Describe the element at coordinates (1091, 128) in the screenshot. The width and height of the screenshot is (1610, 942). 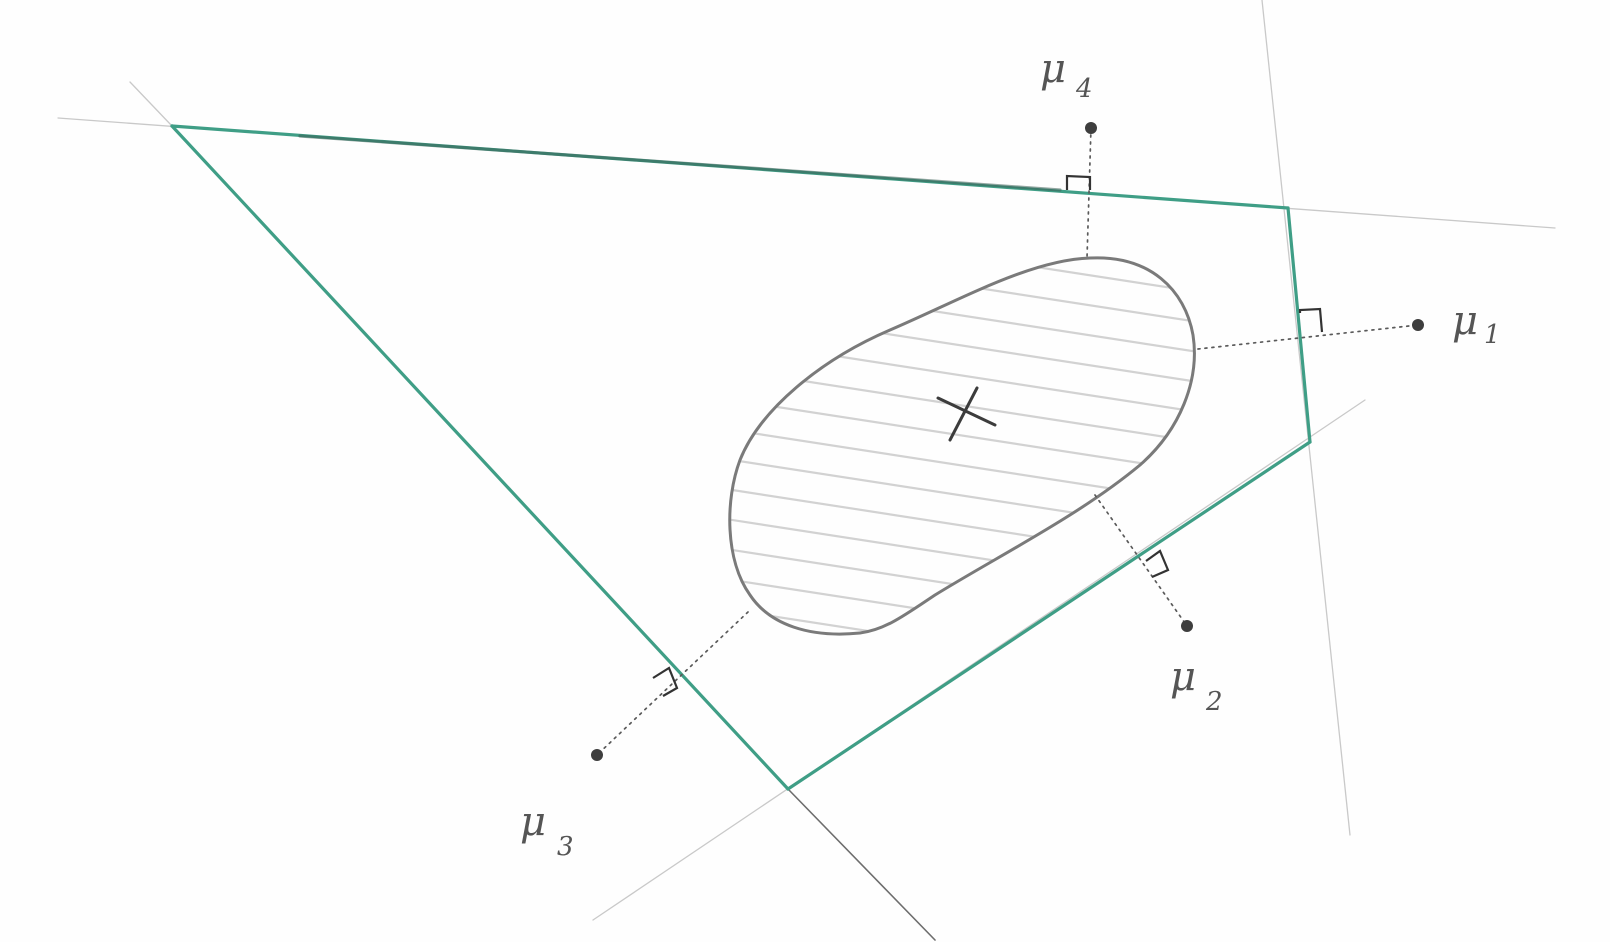
I see `point-mu4` at that location.